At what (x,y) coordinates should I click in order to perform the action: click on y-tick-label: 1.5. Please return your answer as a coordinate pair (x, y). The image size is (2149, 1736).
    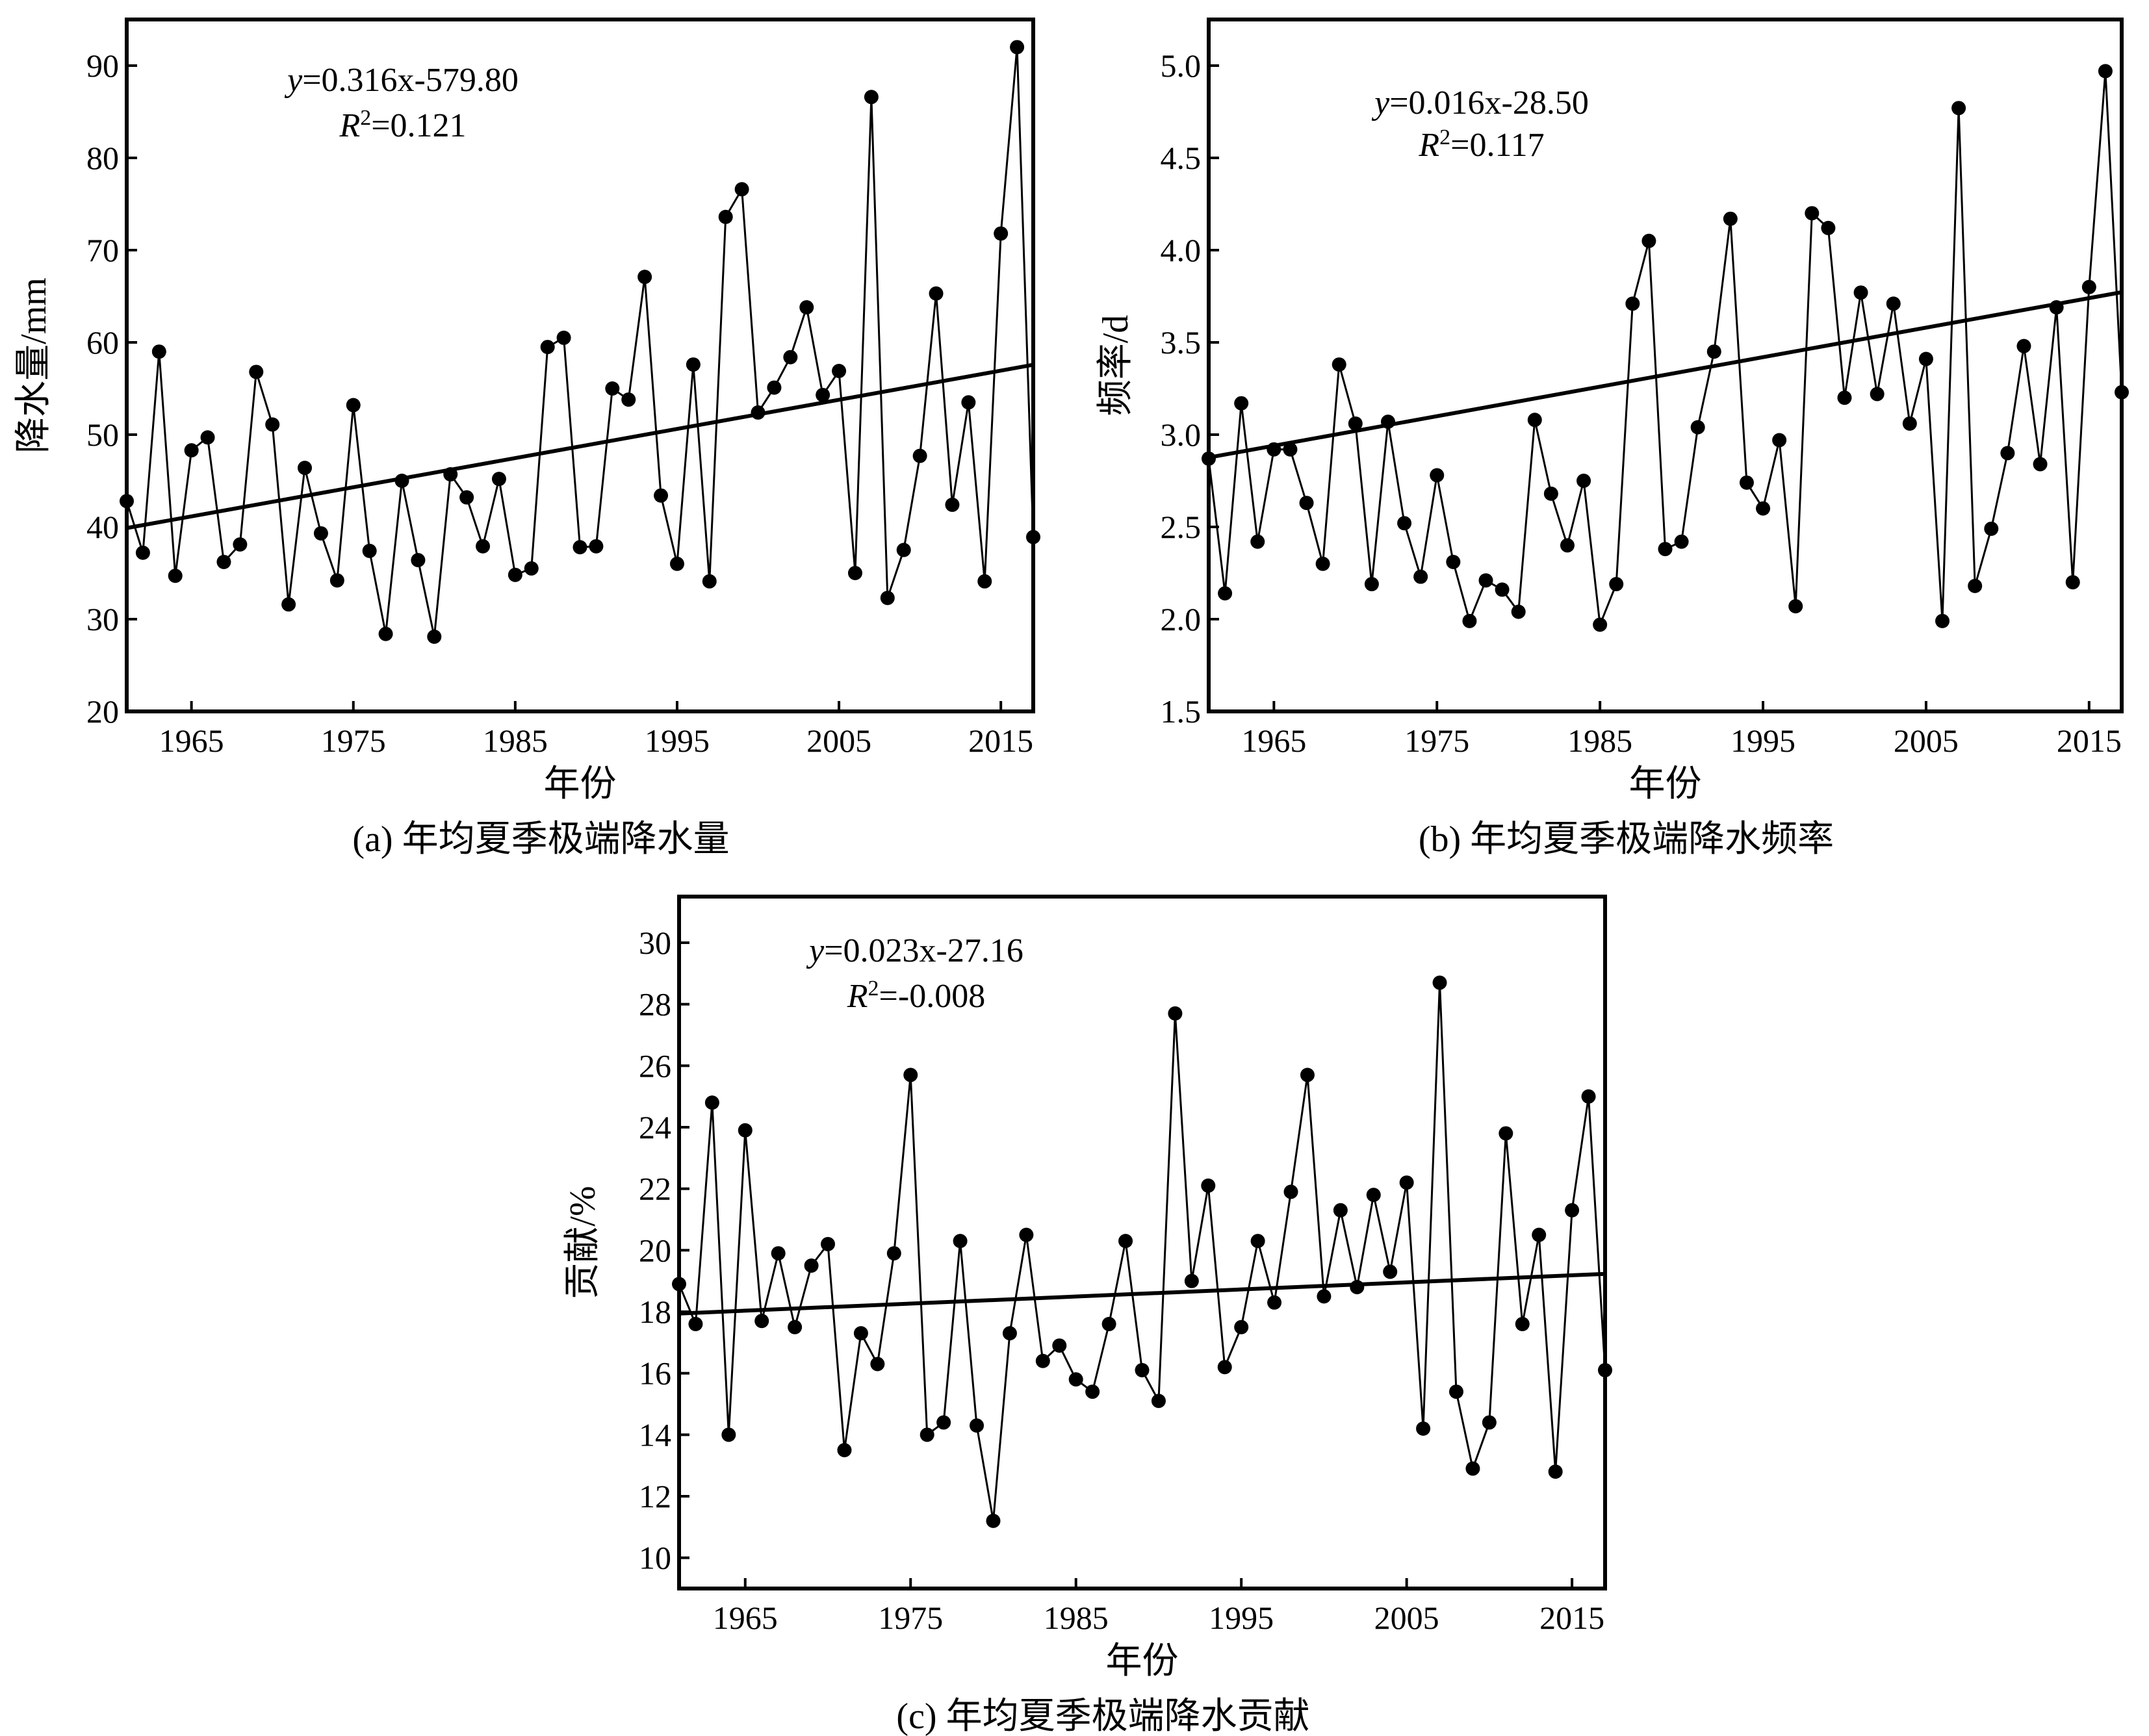
    Looking at the image, I should click on (1181, 711).